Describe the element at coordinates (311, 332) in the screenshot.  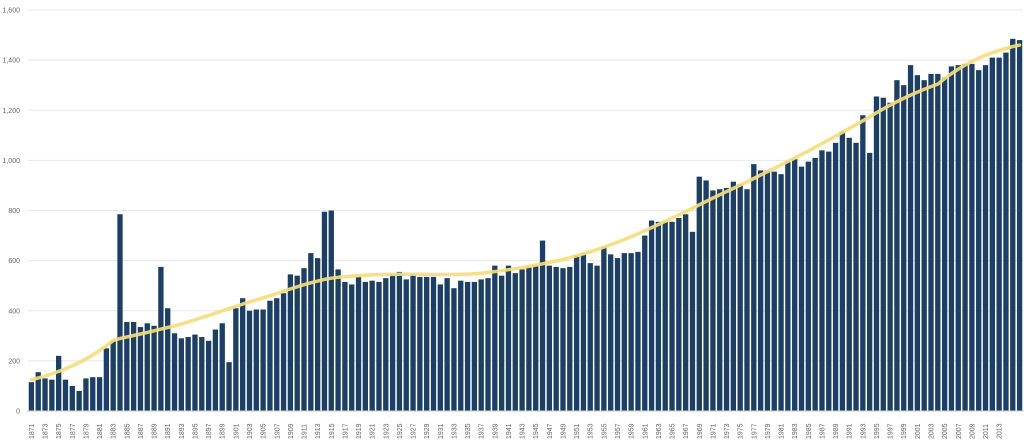
I see `bar-1912` at that location.